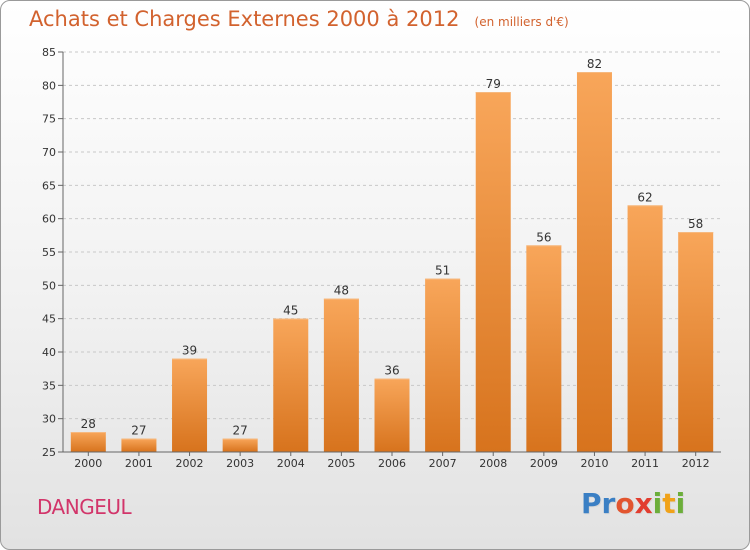  I want to click on x-tick-label: 2005, so click(341, 463).